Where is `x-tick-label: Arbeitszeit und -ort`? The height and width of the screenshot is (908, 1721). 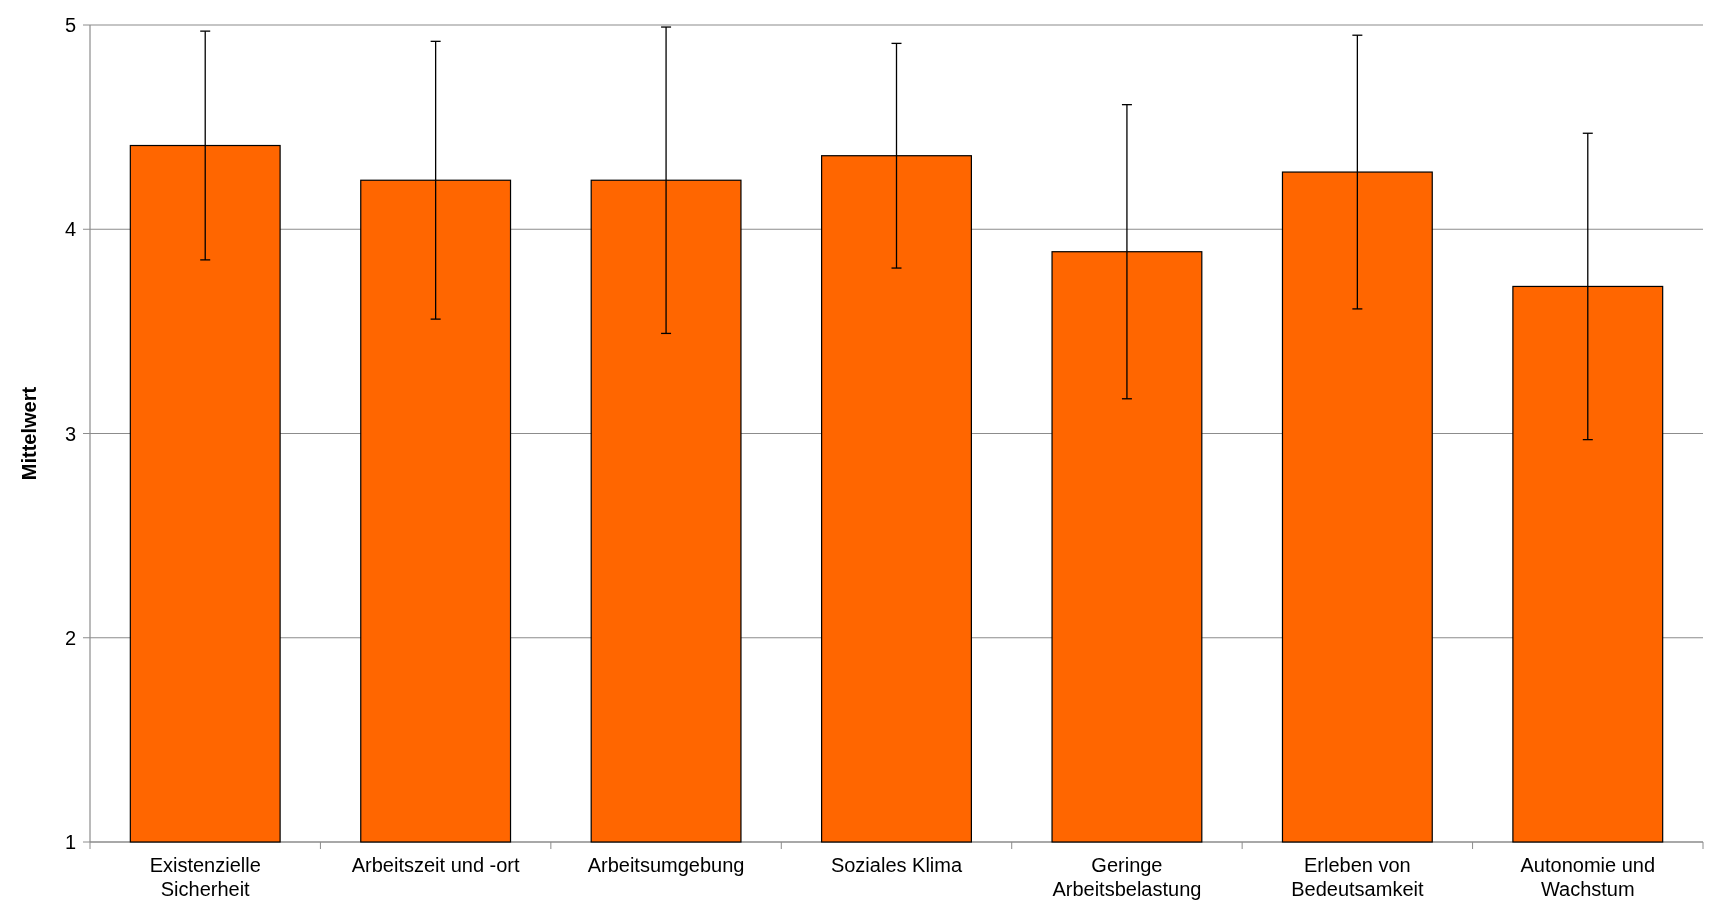 x-tick-label: Arbeitszeit und -ort is located at coordinates (436, 865).